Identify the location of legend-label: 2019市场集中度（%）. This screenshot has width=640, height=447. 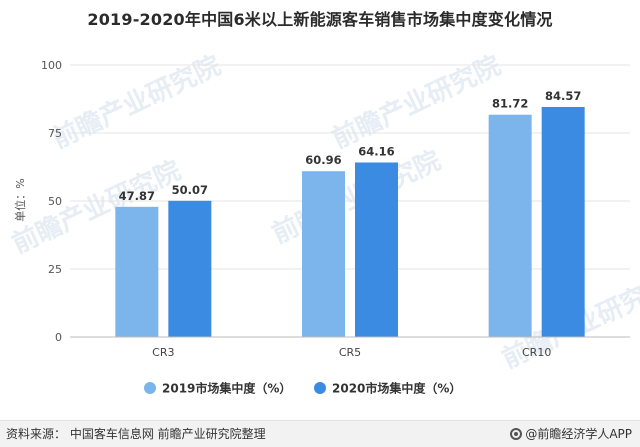
(226, 388).